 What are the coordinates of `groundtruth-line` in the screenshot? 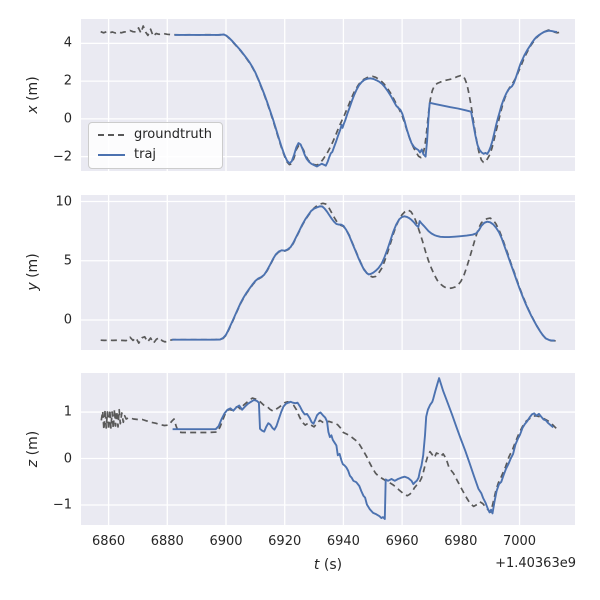 It's located at (328, 455).